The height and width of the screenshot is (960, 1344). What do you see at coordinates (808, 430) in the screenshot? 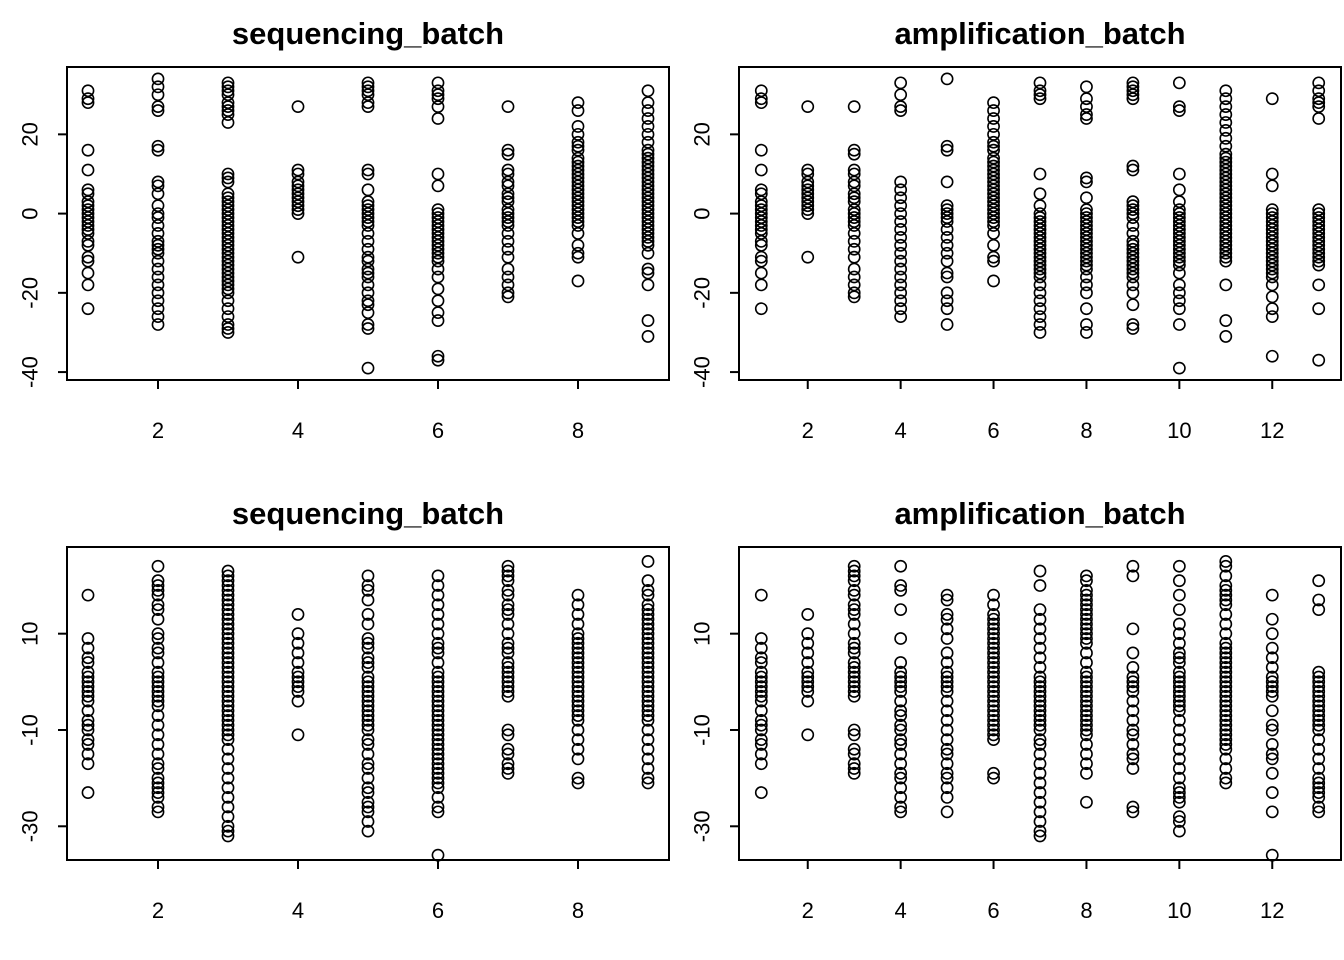
I see `x-tick-label: 2` at bounding box center [808, 430].